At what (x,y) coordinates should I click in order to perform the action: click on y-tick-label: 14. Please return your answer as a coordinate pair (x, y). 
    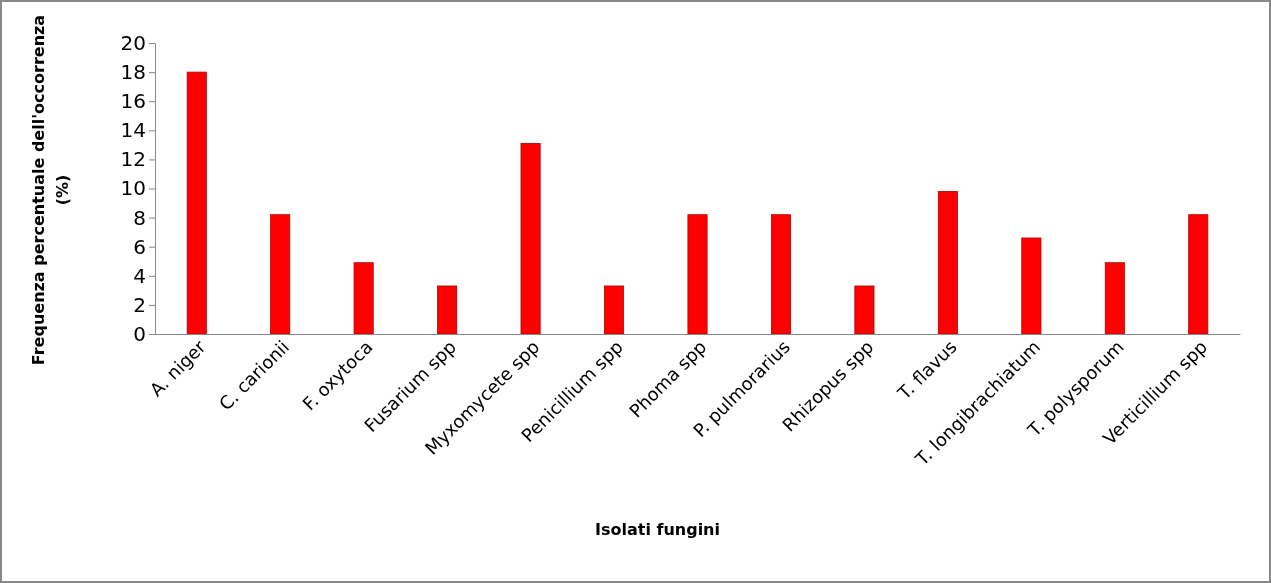
    Looking at the image, I should click on (133, 130).